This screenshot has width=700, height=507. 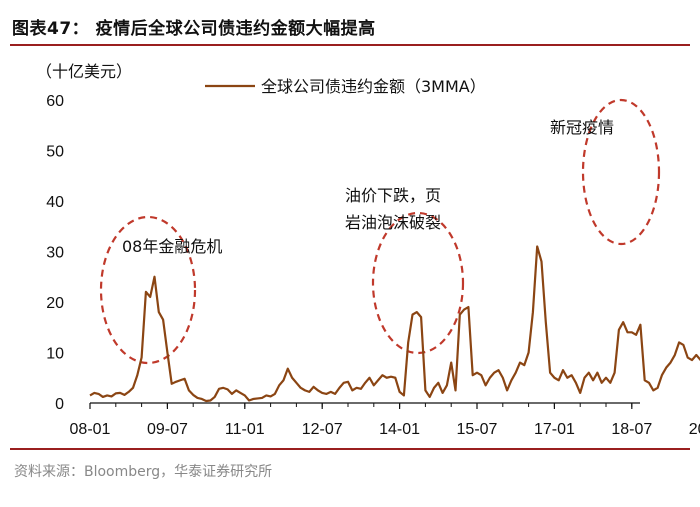 I want to click on y-tick-label: 30, so click(x=55, y=253).